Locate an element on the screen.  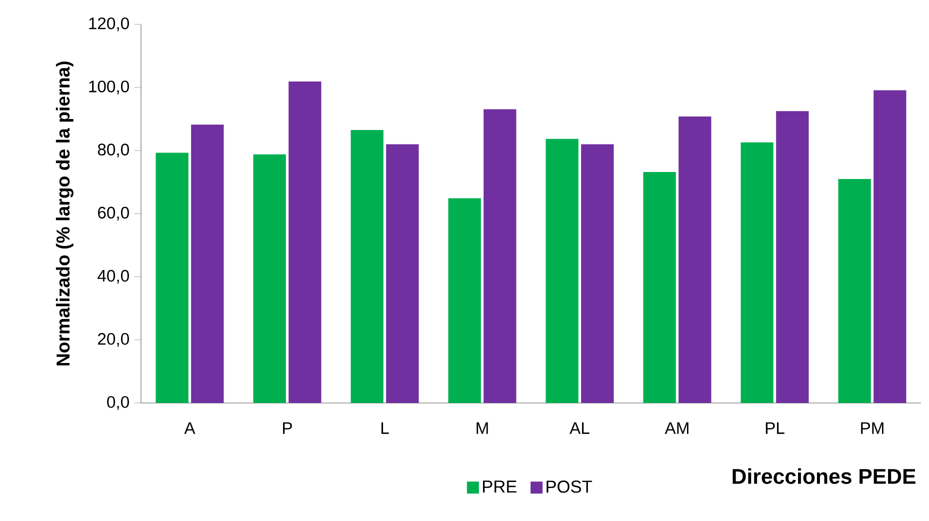
x-tick-label: PL is located at coordinates (775, 428).